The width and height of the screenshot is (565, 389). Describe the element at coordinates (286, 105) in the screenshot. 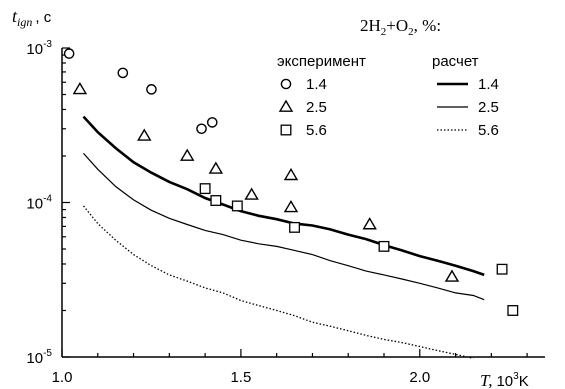

I see `legend-marker-2.5` at that location.